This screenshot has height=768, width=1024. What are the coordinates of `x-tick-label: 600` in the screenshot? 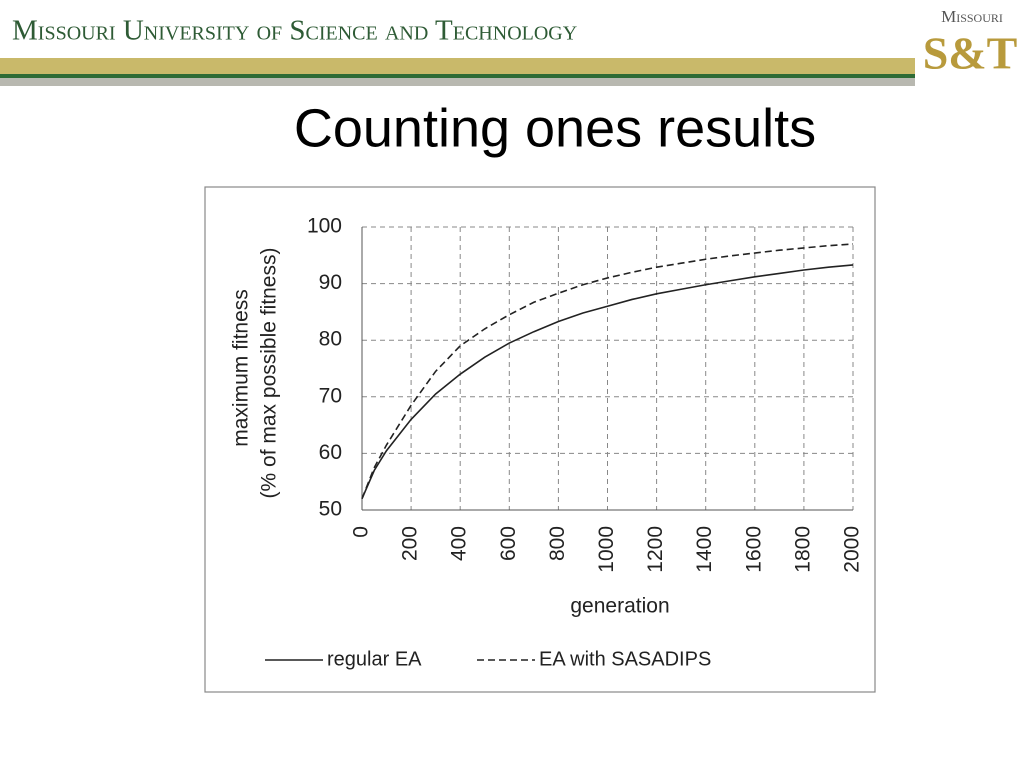 It's located at (508, 543).